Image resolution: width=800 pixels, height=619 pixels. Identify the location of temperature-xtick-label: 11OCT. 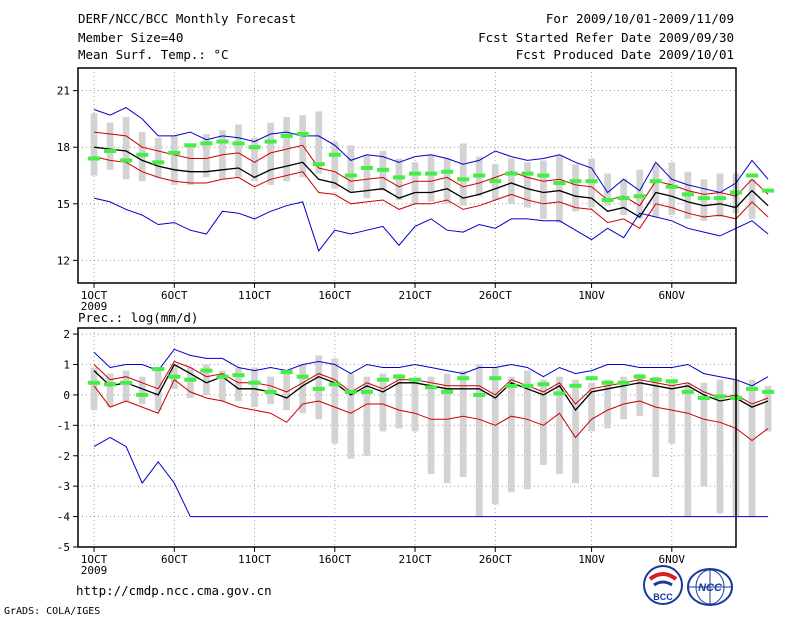
(254, 295).